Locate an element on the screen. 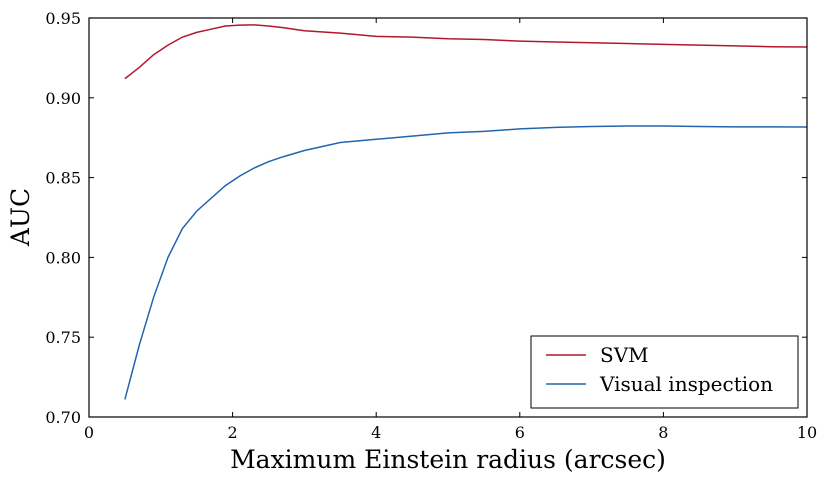  y-tick-label: 0.95 is located at coordinates (63, 18).